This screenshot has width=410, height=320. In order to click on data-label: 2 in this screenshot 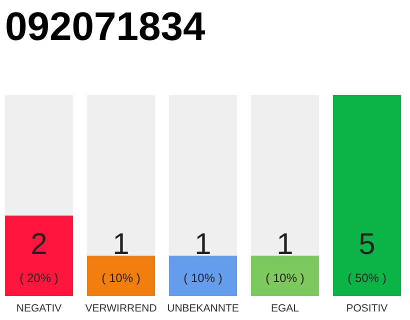, I will do `click(39, 244)`.